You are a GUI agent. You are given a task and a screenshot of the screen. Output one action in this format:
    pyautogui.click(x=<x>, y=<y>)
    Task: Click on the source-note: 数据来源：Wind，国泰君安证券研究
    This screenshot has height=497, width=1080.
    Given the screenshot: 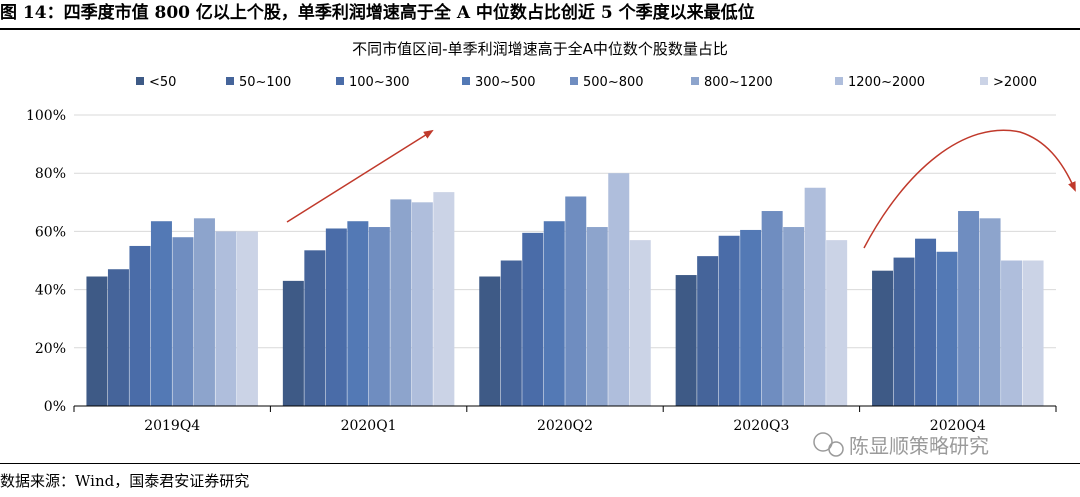 What is the action you would take?
    pyautogui.click(x=125, y=481)
    